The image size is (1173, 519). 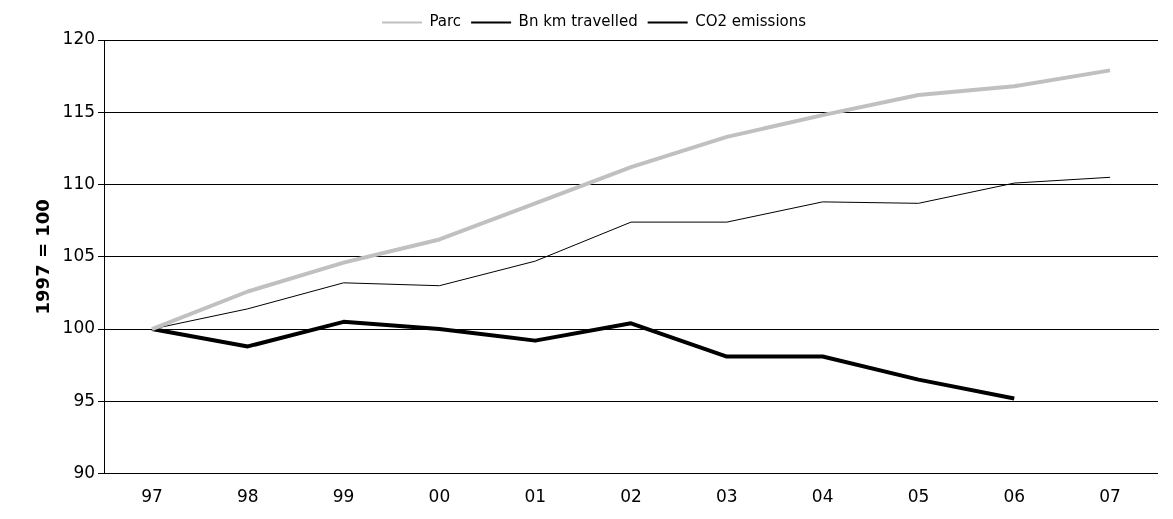 What do you see at coordinates (152, 496) in the screenshot?
I see `x-tick-label: 97` at bounding box center [152, 496].